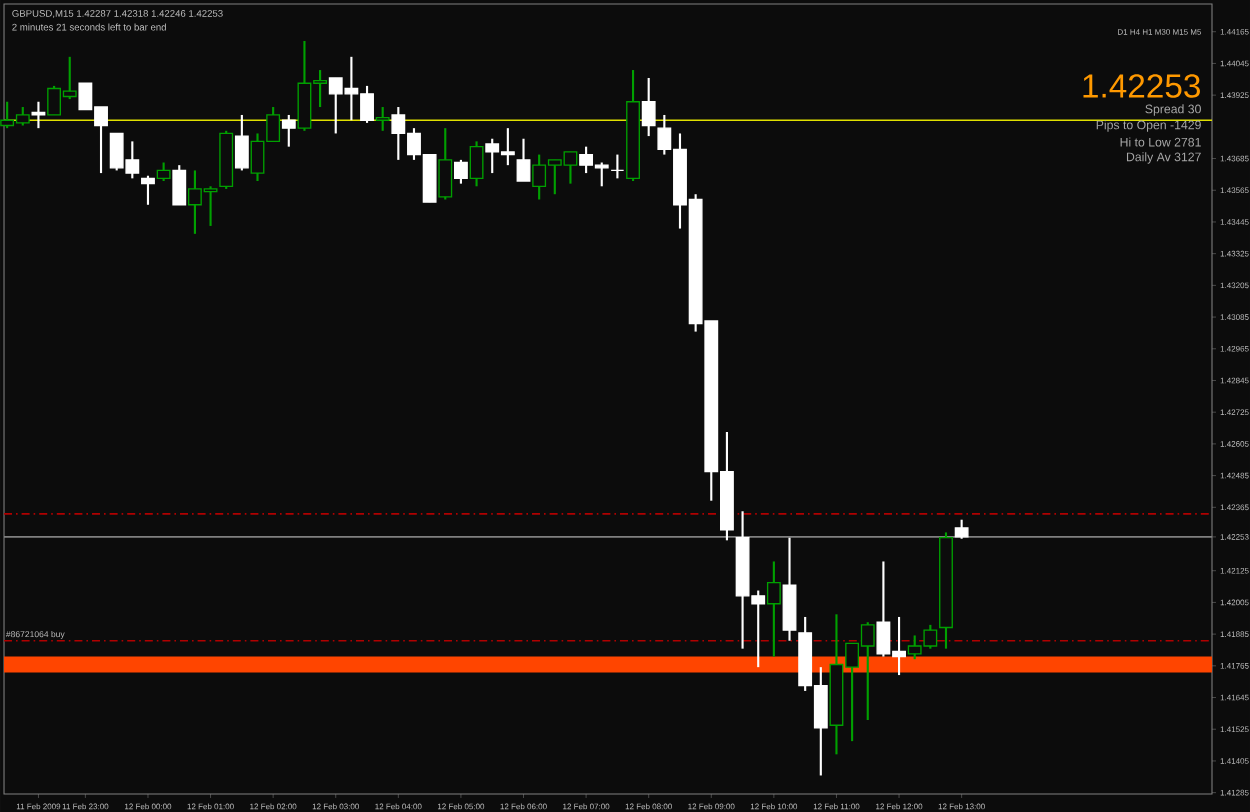  Describe the element at coordinates (1141, 86) in the screenshot. I see `annotation: 1.42253` at that location.